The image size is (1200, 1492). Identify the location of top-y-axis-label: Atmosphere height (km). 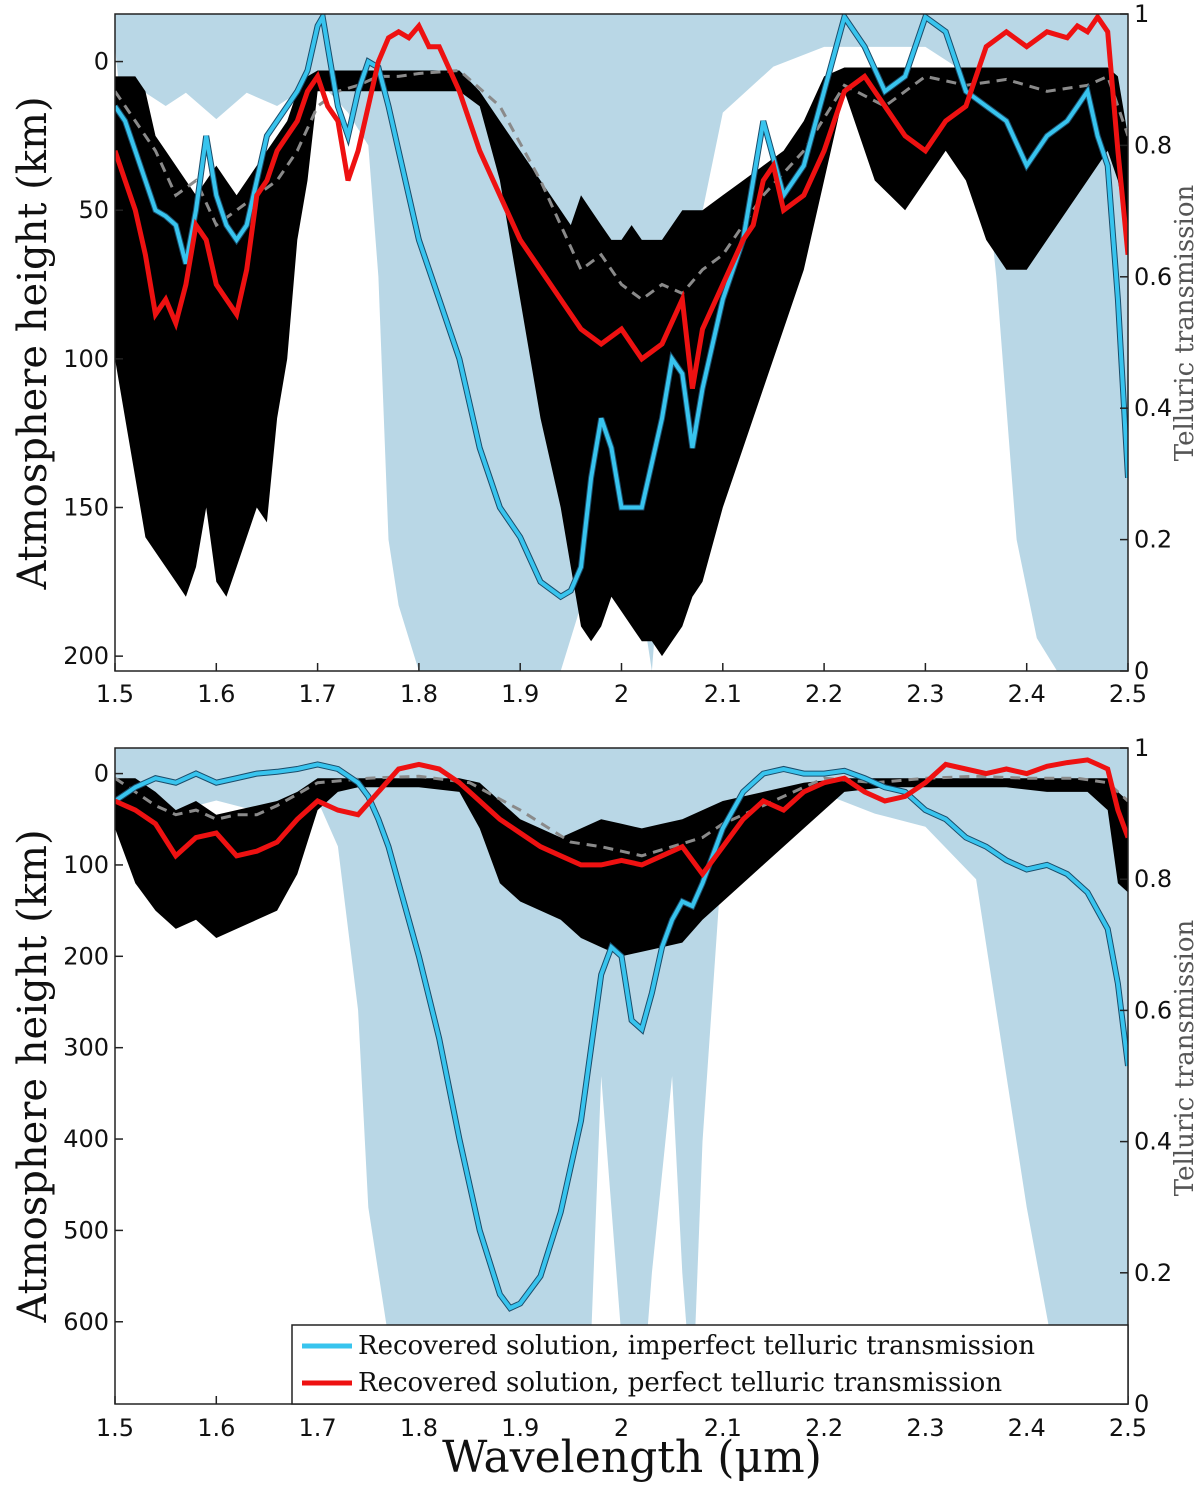
(33, 343).